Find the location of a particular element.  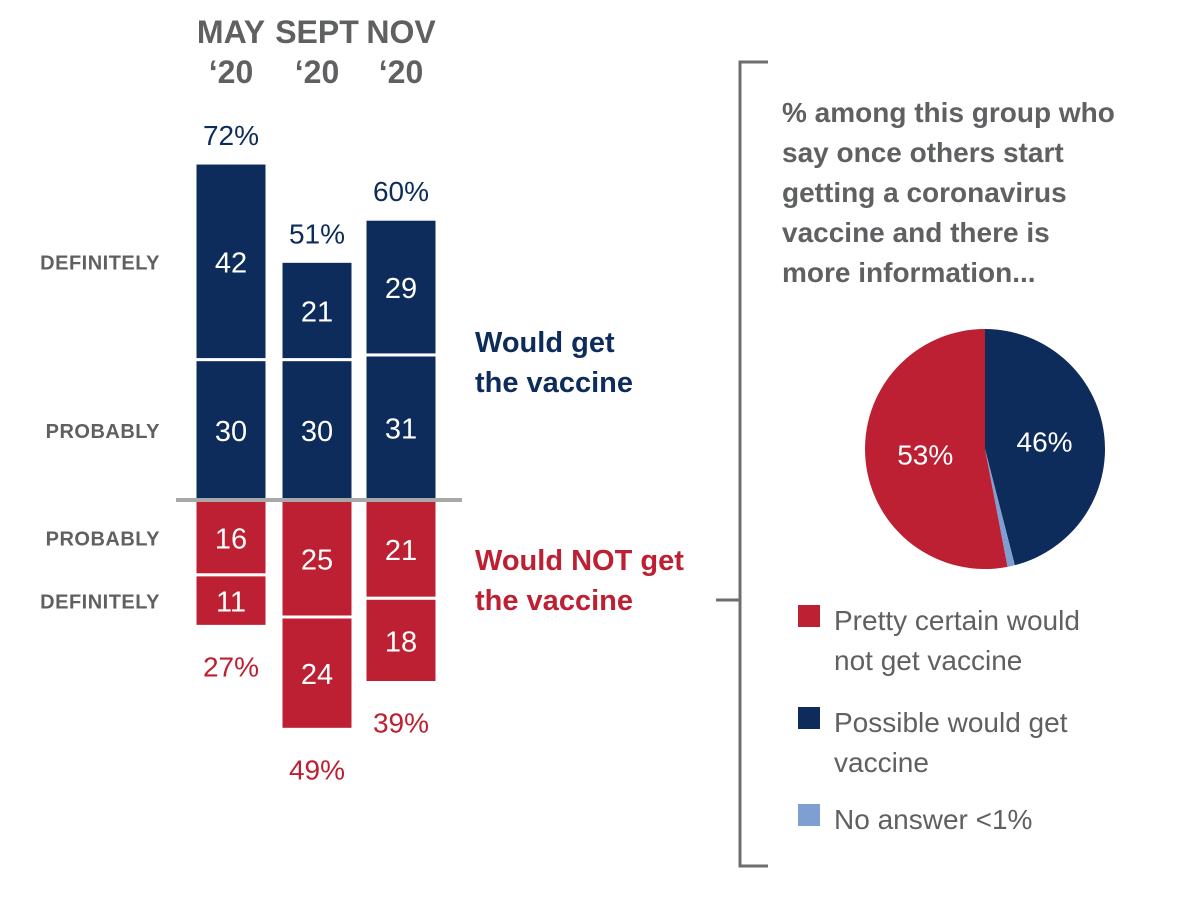

legend-label: Pretty certain would not get vaccine is located at coordinates (957, 640).